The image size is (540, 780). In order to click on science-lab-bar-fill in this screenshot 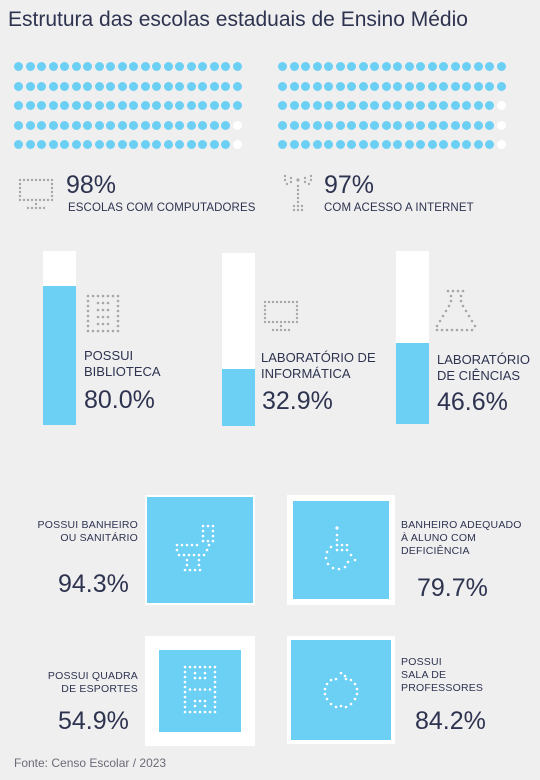, I will do `click(412, 383)`.